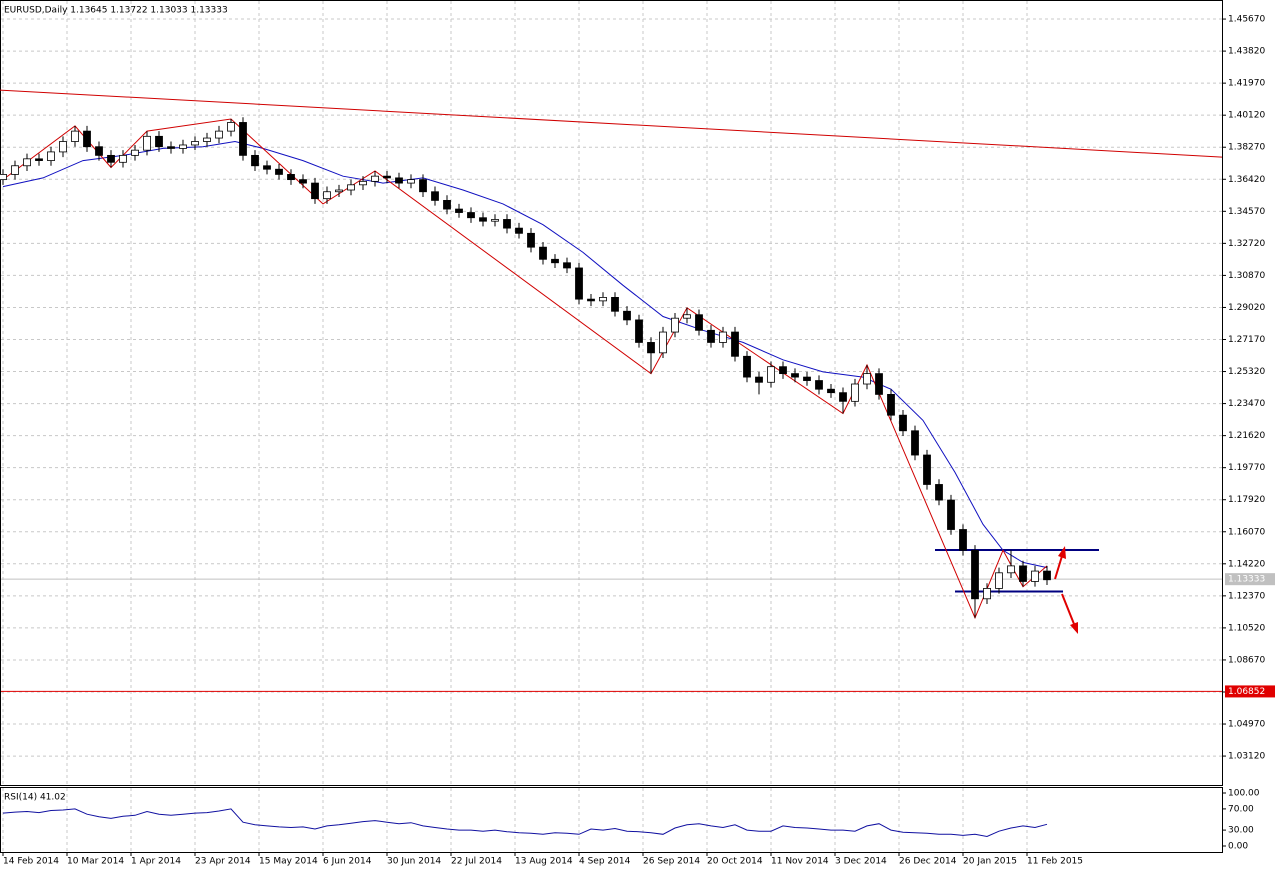 The width and height of the screenshot is (1276, 873). Describe the element at coordinates (1055, 862) in the screenshot. I see `x-tick-label: 11 Feb 2015` at that location.